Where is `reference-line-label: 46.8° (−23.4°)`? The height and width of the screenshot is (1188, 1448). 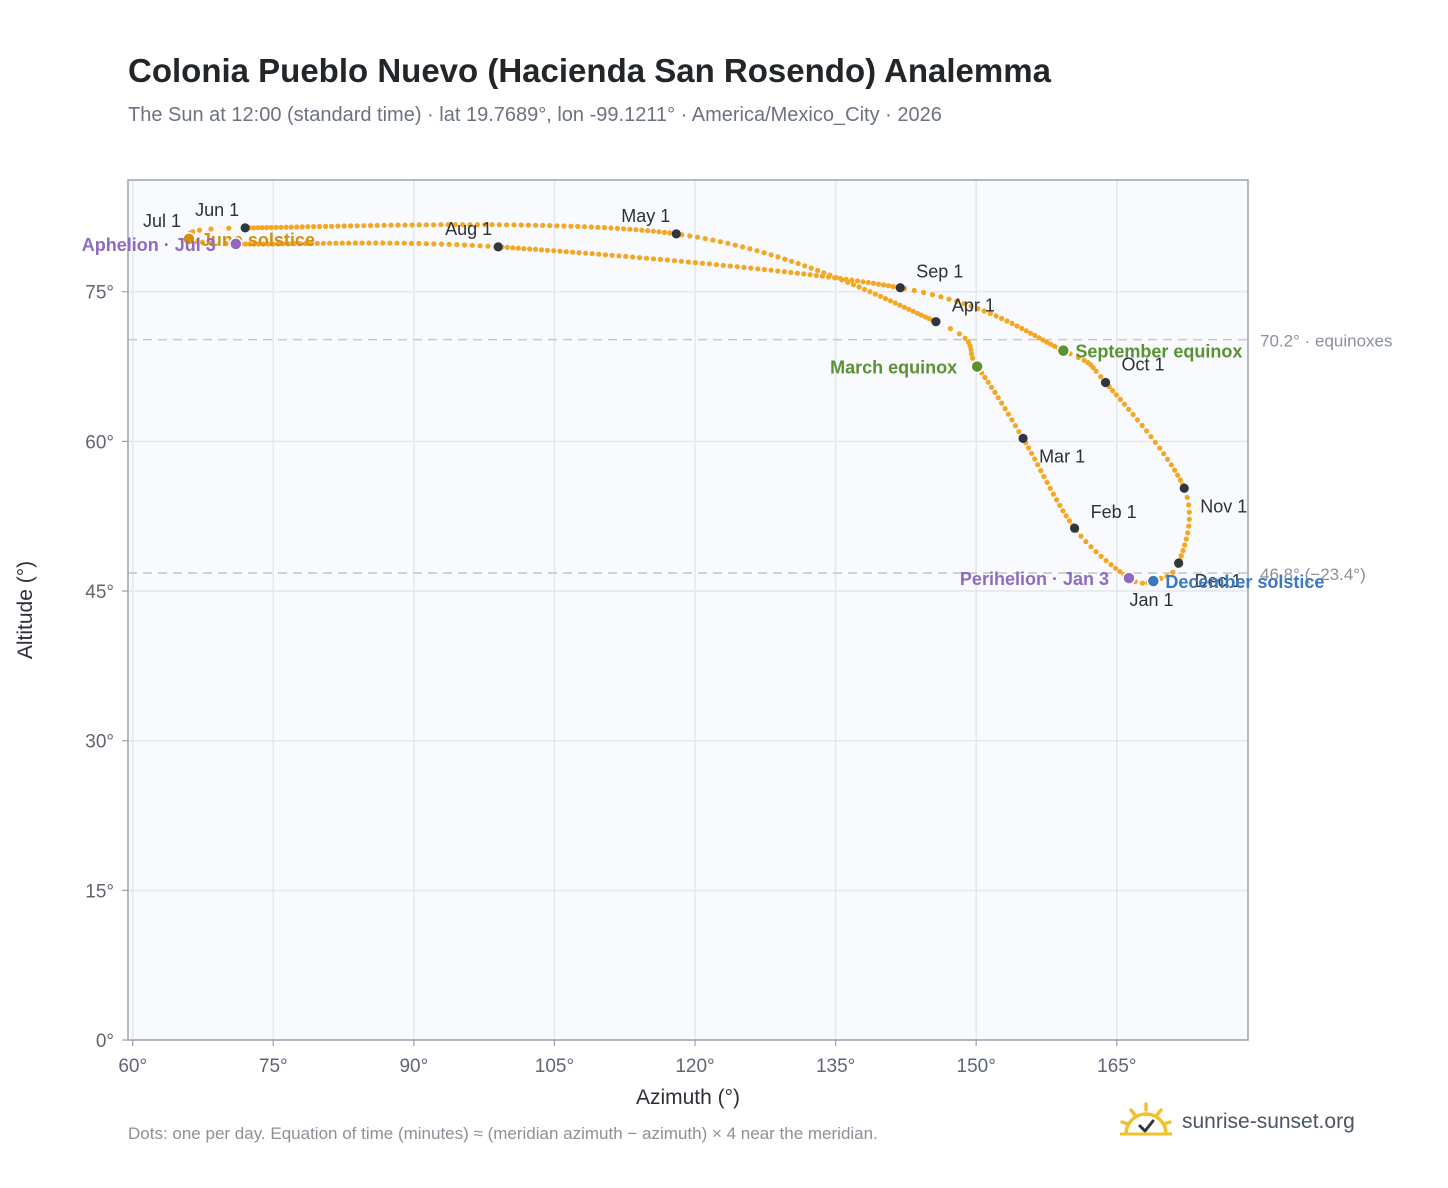
reference-line-label: 46.8° (−23.4°) is located at coordinates (1313, 574).